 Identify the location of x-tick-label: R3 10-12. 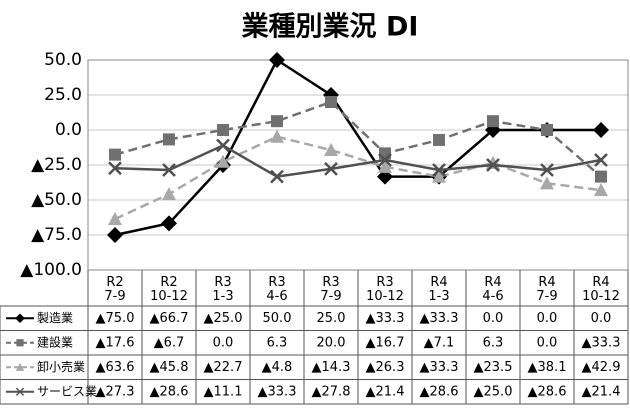
(385, 289).